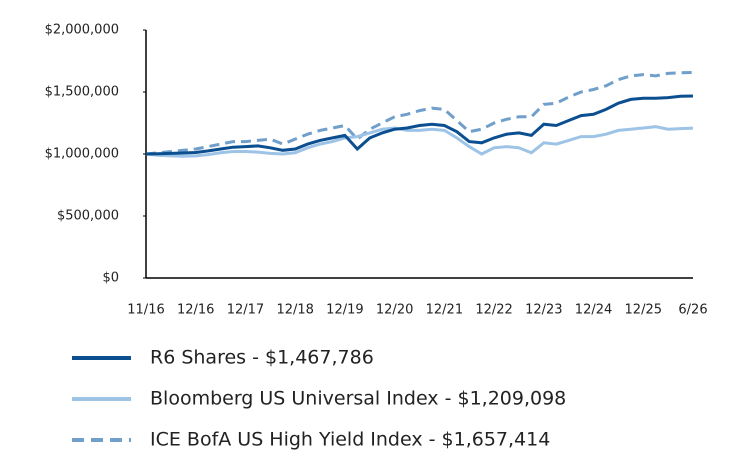 The image size is (732, 456). I want to click on x-tick-label: 12/18, so click(294, 310).